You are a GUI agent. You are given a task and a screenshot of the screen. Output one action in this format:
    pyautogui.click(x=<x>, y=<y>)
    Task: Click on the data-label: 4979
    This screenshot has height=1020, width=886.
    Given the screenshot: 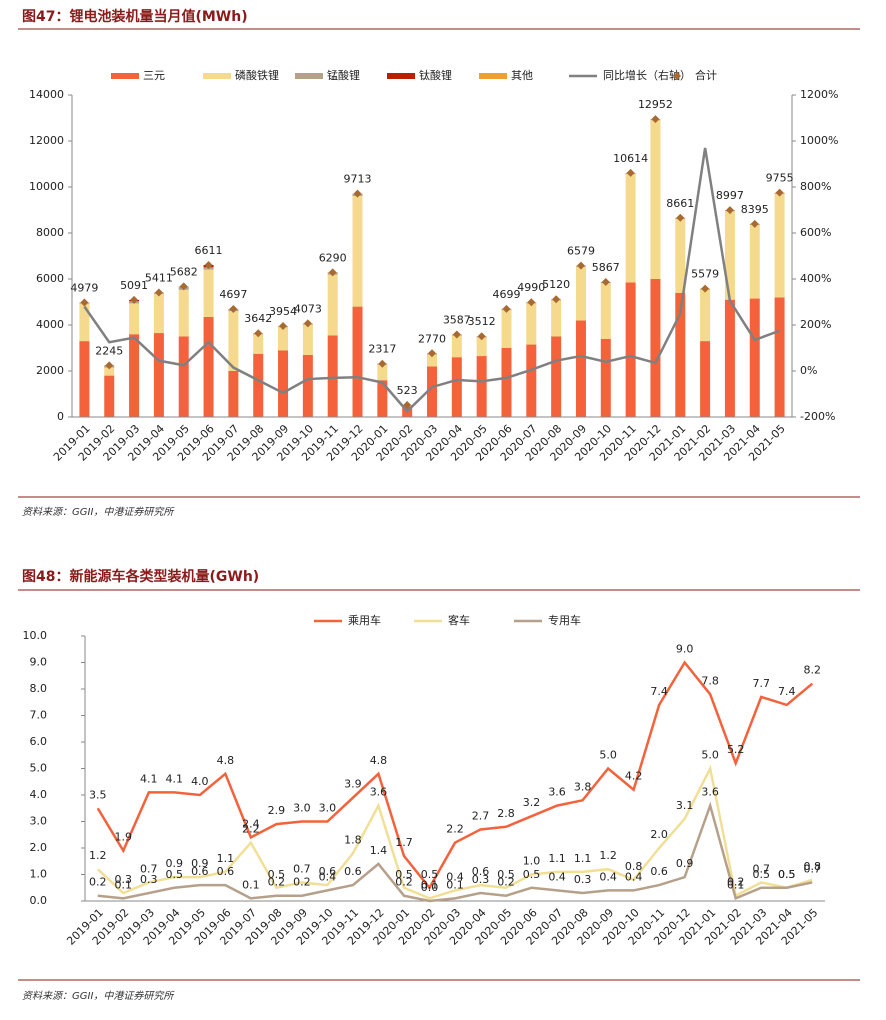 What is the action you would take?
    pyautogui.click(x=84, y=287)
    